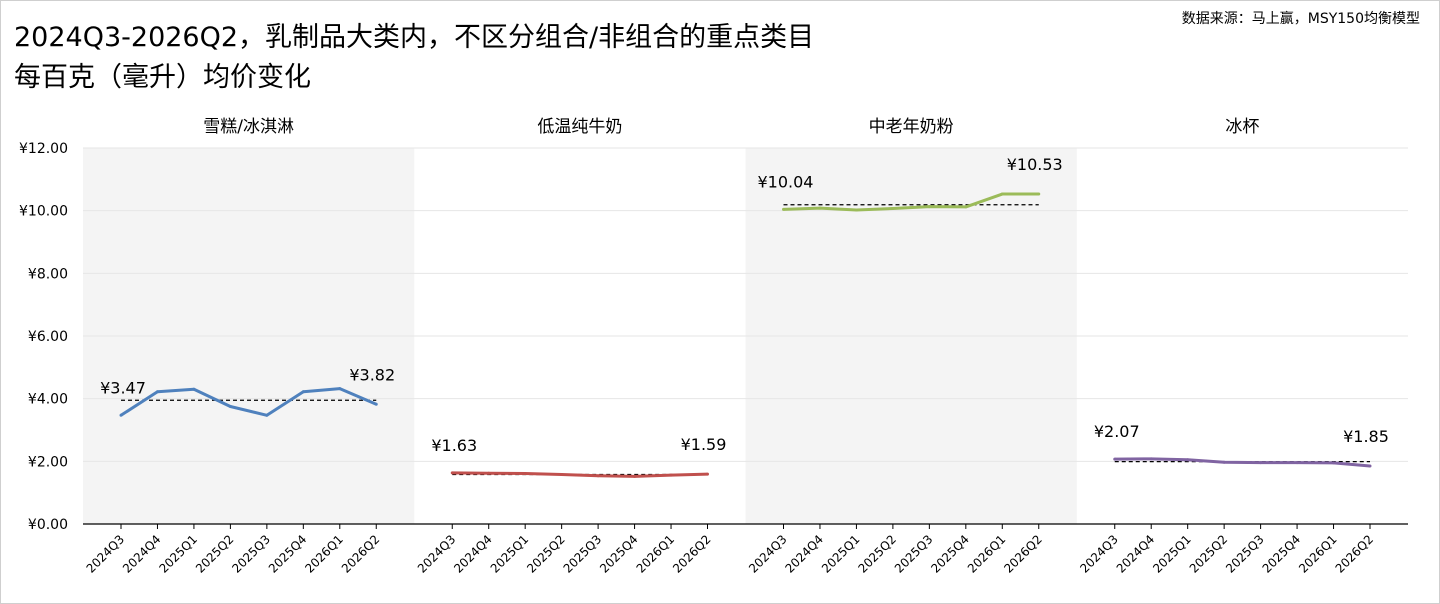 The image size is (1440, 604). Describe the element at coordinates (414, 37) in the screenshot. I see `chart-title-line1: 2024Q3-2026Q2，乳制品大类内，不区分组合/非组合的重点类目` at that location.